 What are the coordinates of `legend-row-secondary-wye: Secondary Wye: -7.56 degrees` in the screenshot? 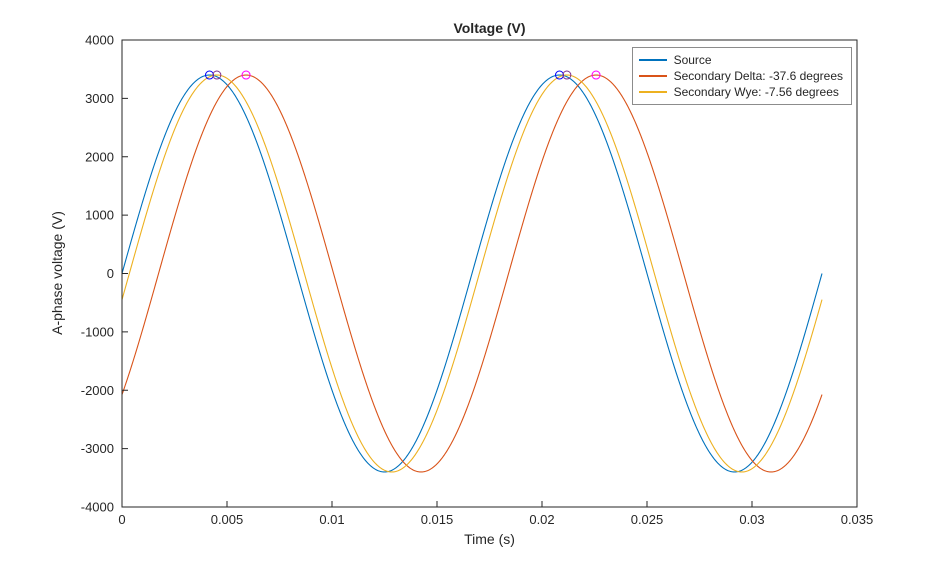 It's located at (740, 92).